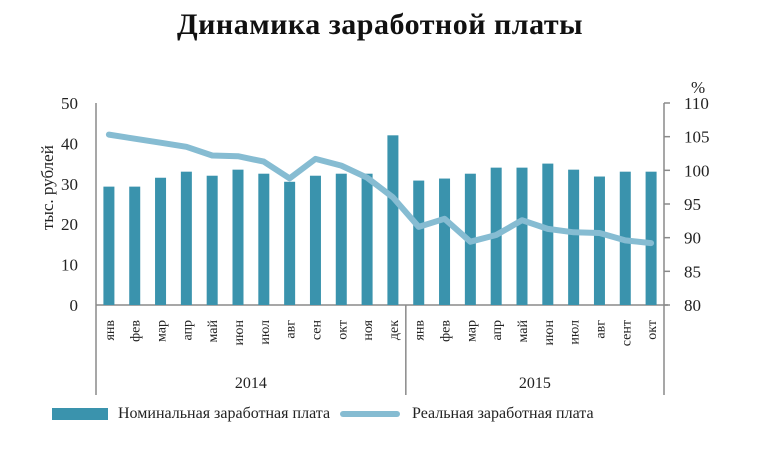 The height and width of the screenshot is (449, 760). What do you see at coordinates (370, 414) in the screenshot?
I see `legend-real-swatch` at bounding box center [370, 414].